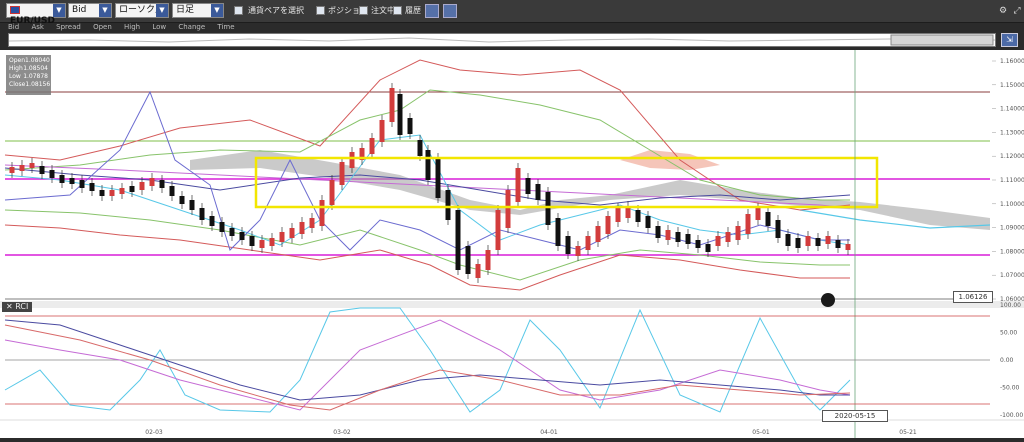 The height and width of the screenshot is (442, 1024). What do you see at coordinates (828, 300) in the screenshot?
I see `scroll-icon` at bounding box center [828, 300].